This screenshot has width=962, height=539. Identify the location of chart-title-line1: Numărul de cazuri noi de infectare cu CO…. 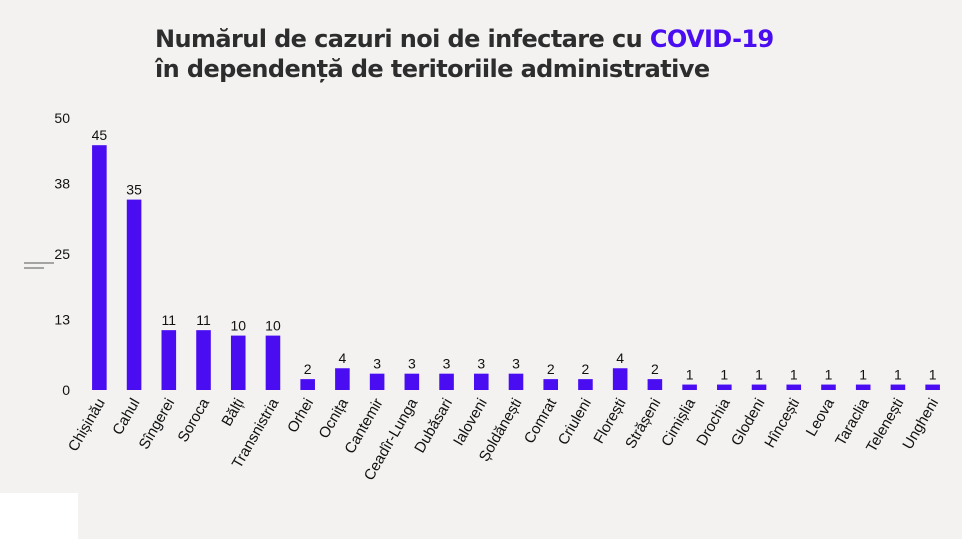
(464, 39).